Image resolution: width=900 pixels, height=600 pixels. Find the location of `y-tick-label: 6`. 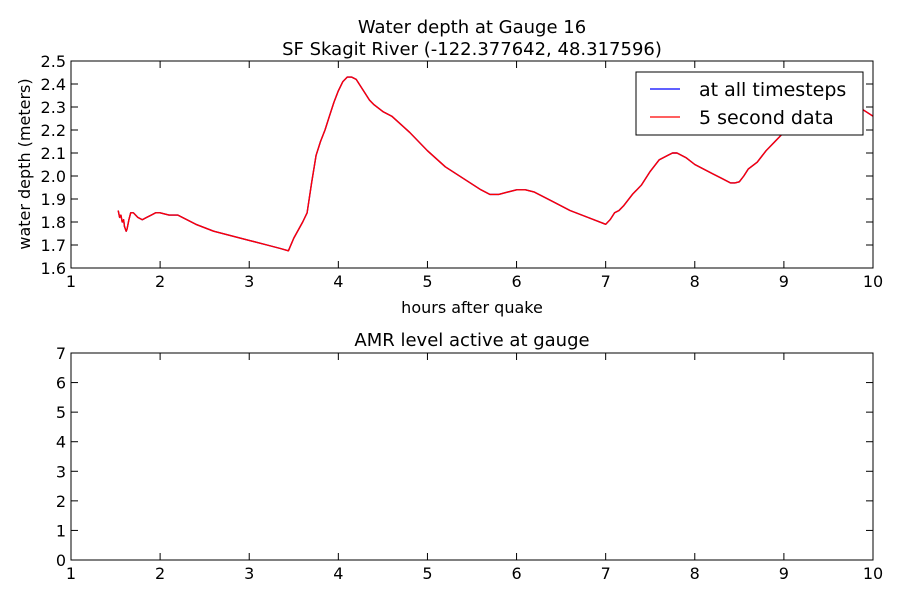

y-tick-label: 6 is located at coordinates (61, 383).